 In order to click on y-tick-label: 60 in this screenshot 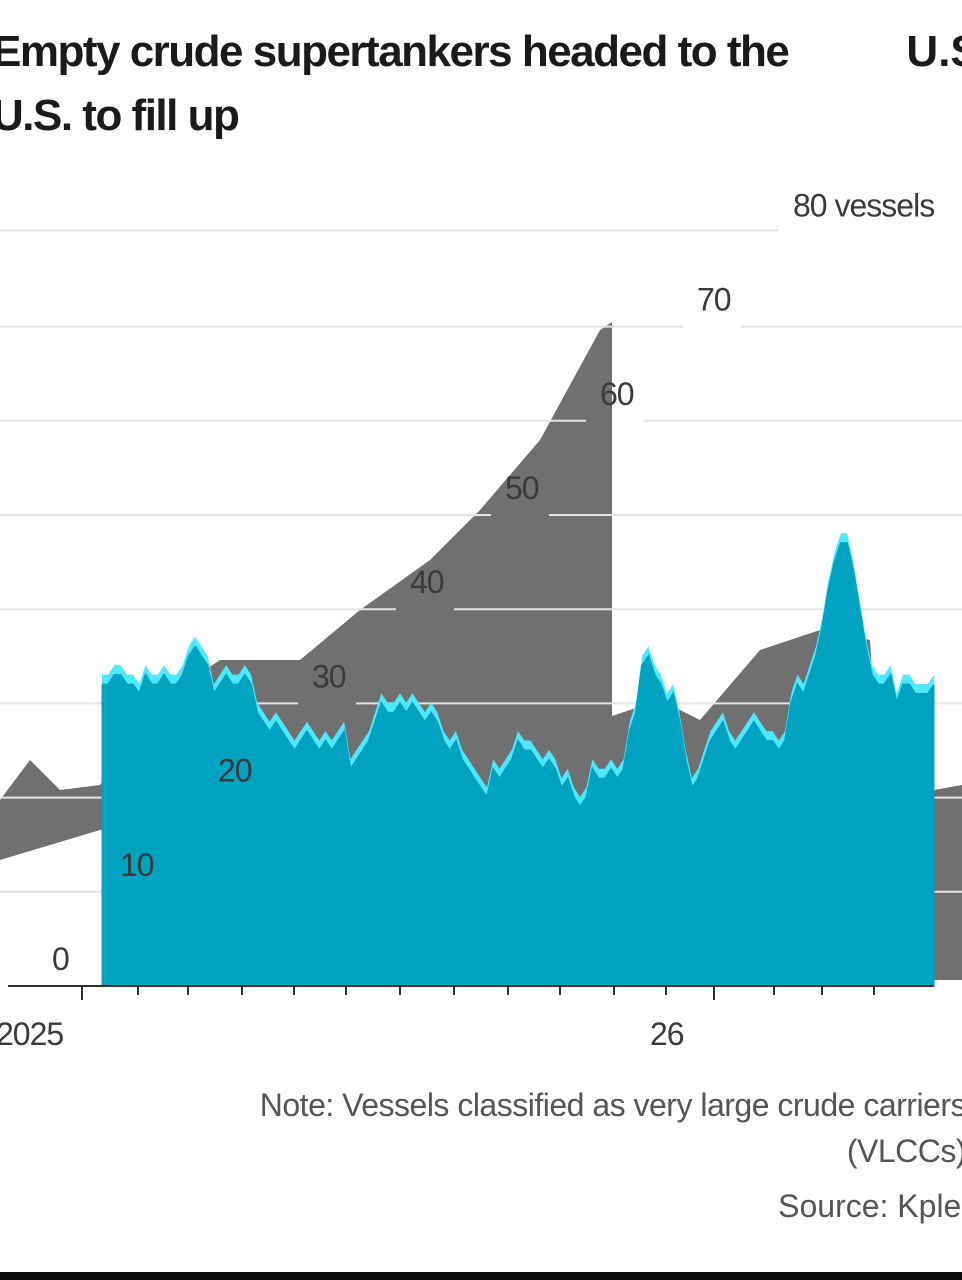, I will do `click(617, 394)`.